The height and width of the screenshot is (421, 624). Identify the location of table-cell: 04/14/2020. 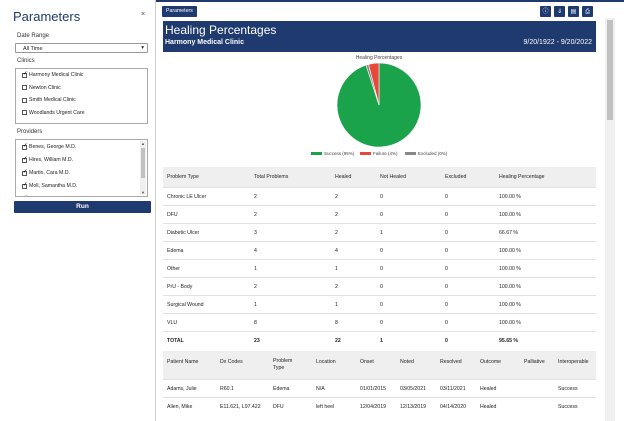
(453, 407).